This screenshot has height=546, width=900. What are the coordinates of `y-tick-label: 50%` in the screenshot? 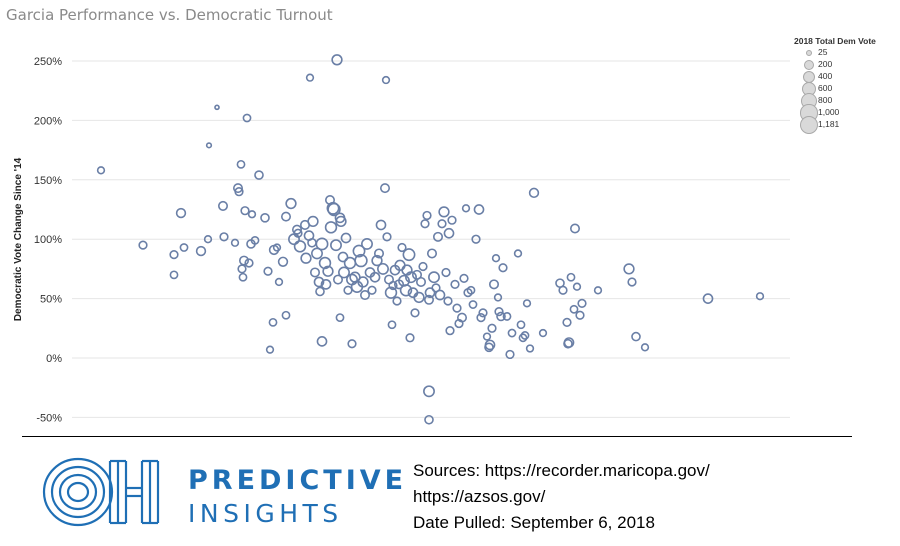 It's located at (51, 300).